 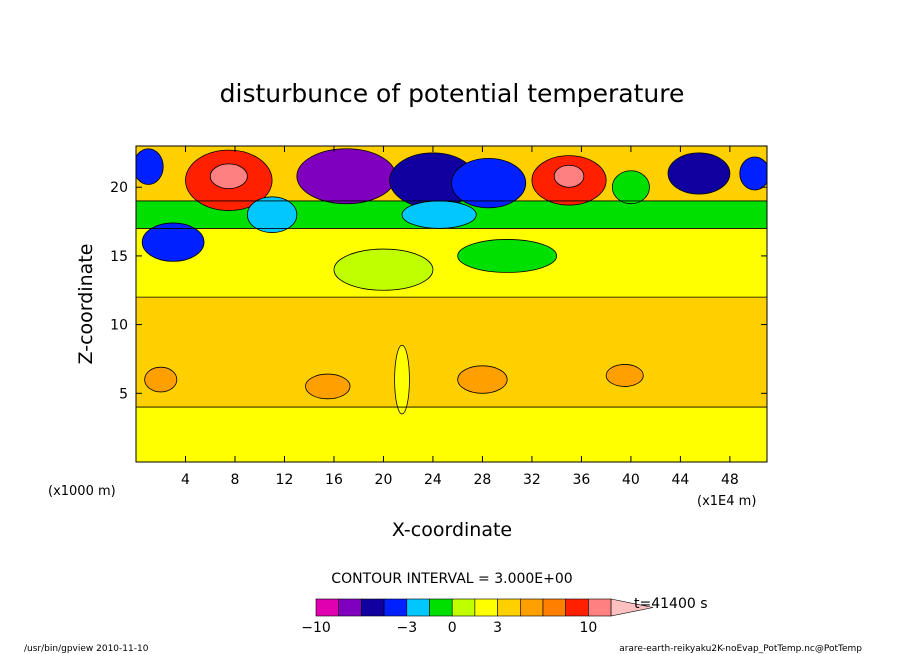 What do you see at coordinates (452, 530) in the screenshot?
I see `x-axis-label: X-coordinate` at bounding box center [452, 530].